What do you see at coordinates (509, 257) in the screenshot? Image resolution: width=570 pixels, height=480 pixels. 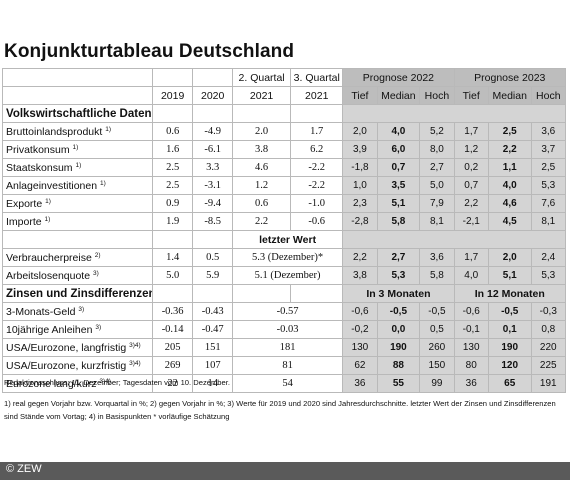 I see `forecast-cell: 2,0` at bounding box center [509, 257].